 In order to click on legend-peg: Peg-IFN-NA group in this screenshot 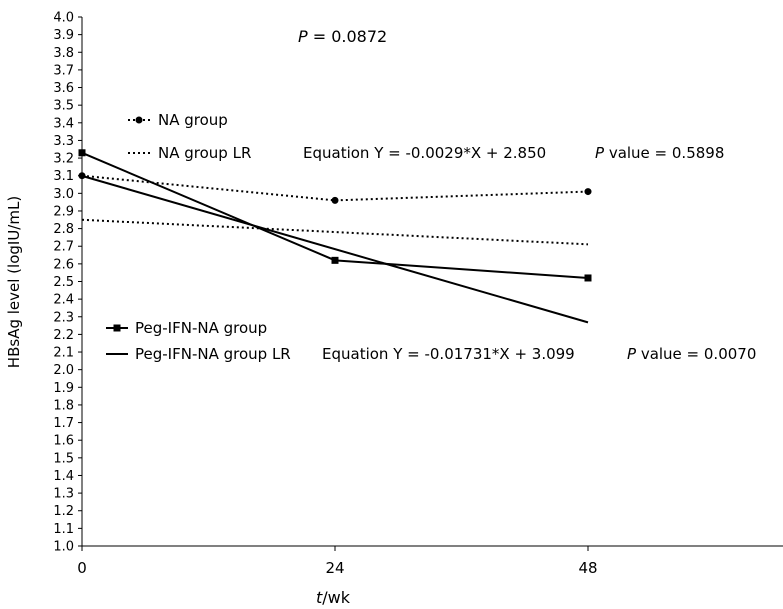, I will do `click(186, 328)`.